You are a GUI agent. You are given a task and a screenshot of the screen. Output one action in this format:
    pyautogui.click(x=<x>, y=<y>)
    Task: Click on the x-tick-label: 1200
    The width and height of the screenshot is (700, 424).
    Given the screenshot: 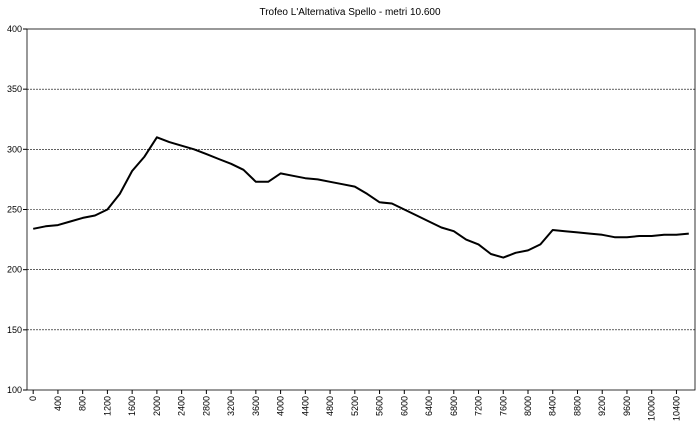 What is the action you would take?
    pyautogui.click(x=107, y=406)
    